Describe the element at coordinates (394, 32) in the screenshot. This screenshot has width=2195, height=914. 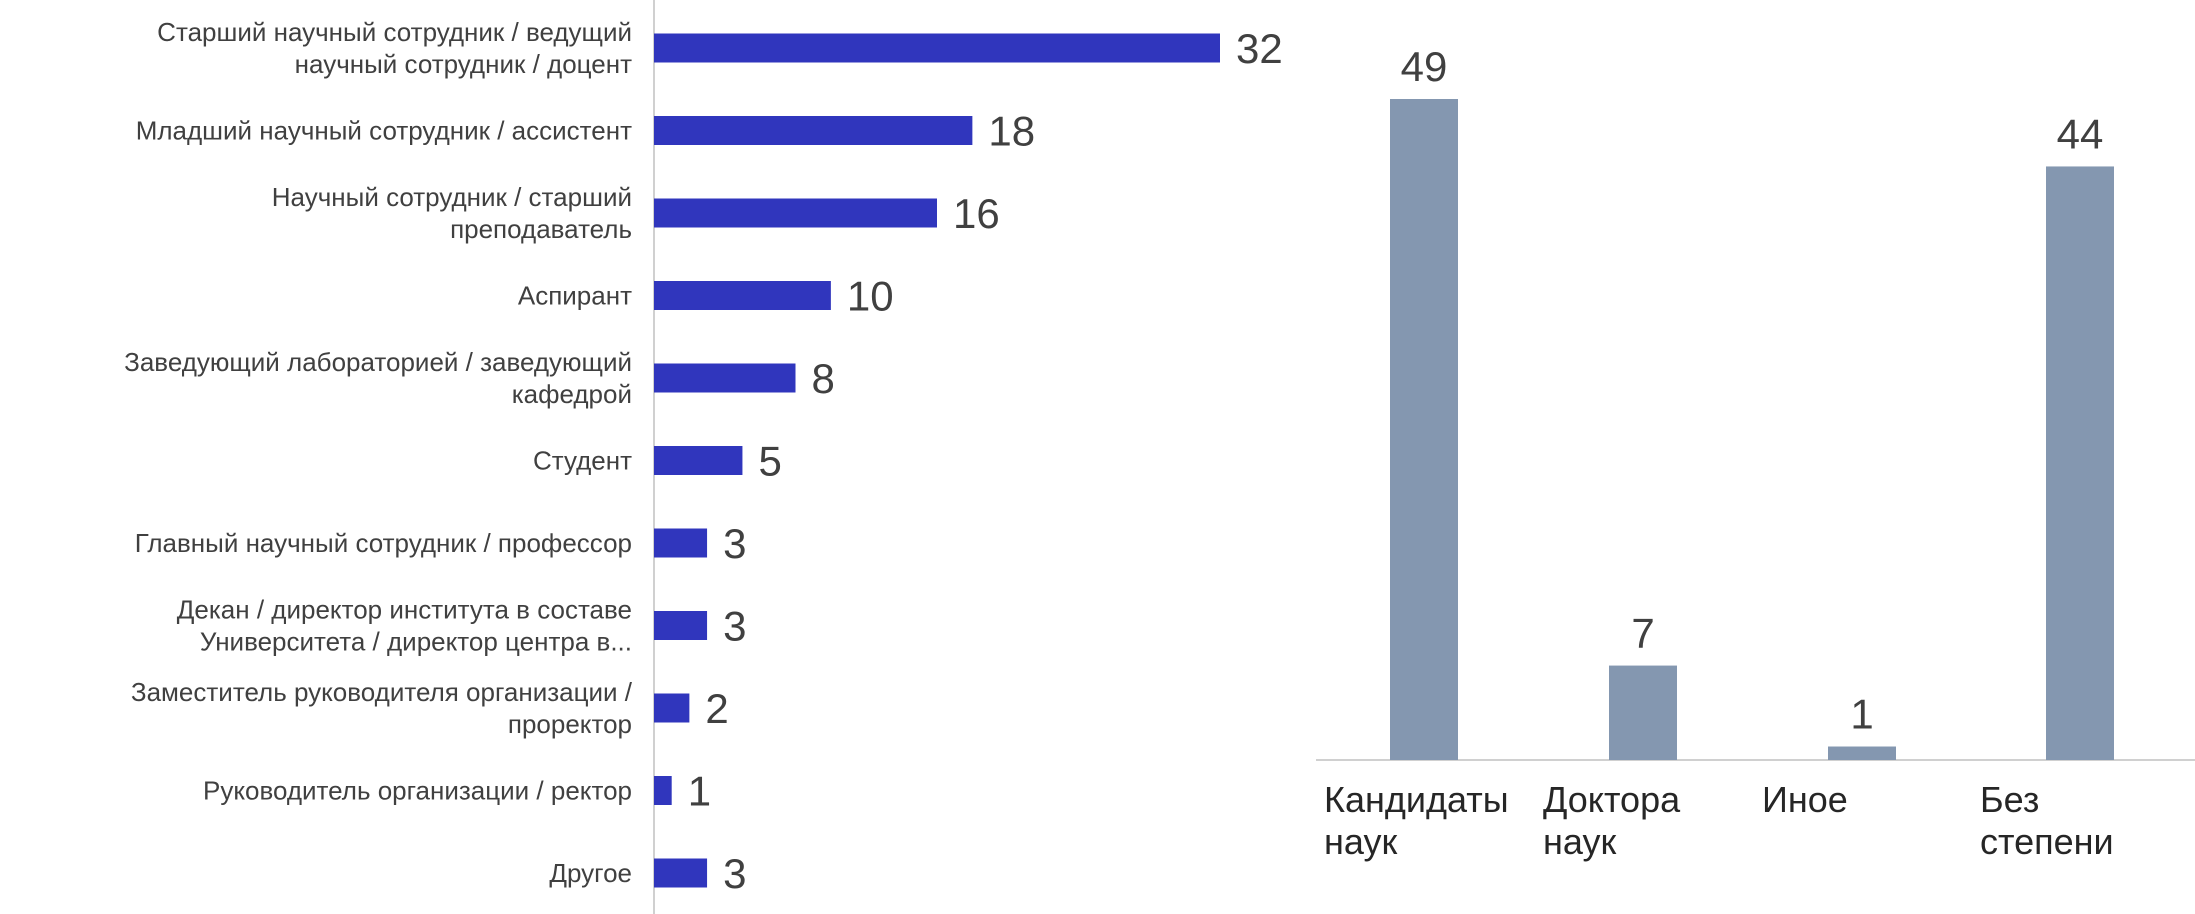
I see `category-label-line: Старший научный сотрудник / ведущий` at that location.